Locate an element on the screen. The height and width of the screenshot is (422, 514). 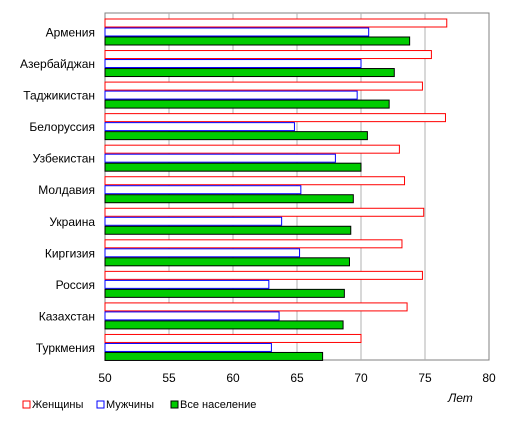
category-label: Узбекистан is located at coordinates (64, 159).